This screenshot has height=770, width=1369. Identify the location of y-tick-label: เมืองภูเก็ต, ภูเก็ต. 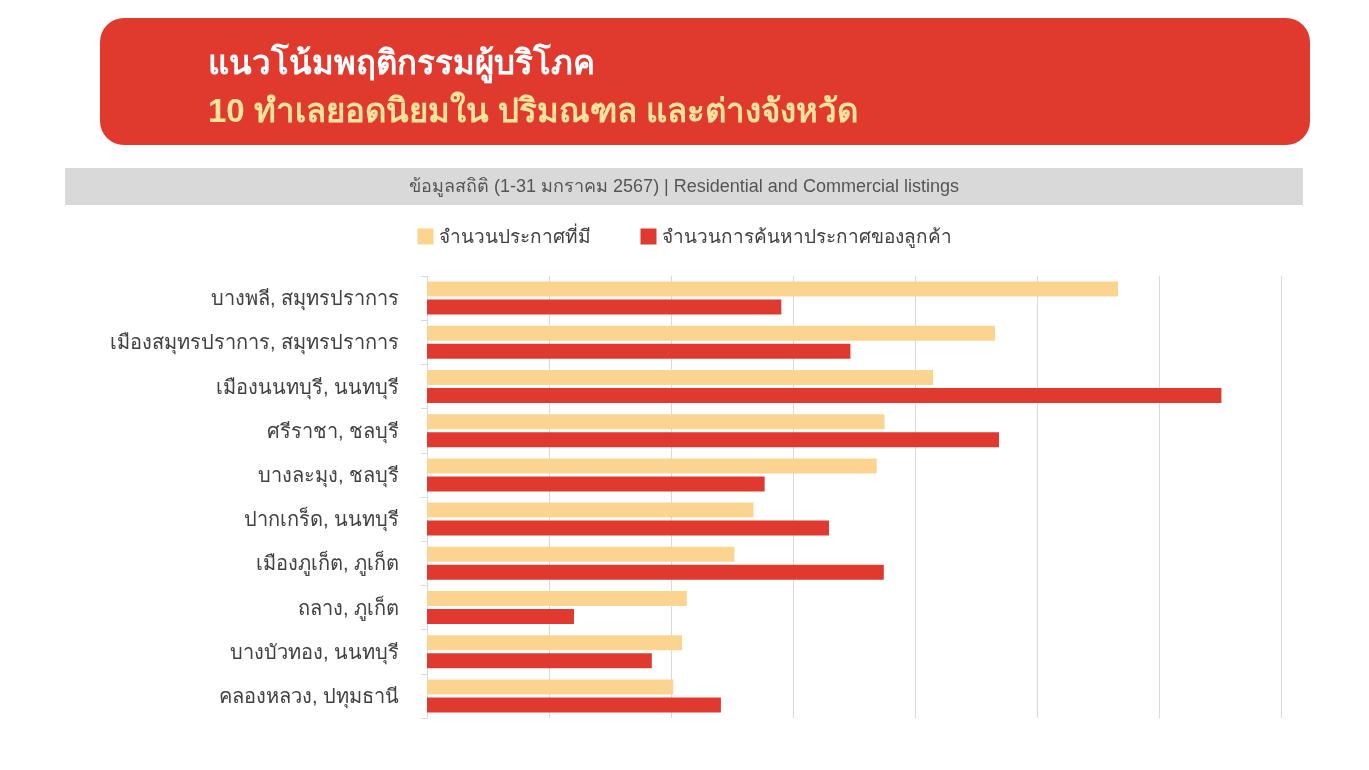
(327, 563).